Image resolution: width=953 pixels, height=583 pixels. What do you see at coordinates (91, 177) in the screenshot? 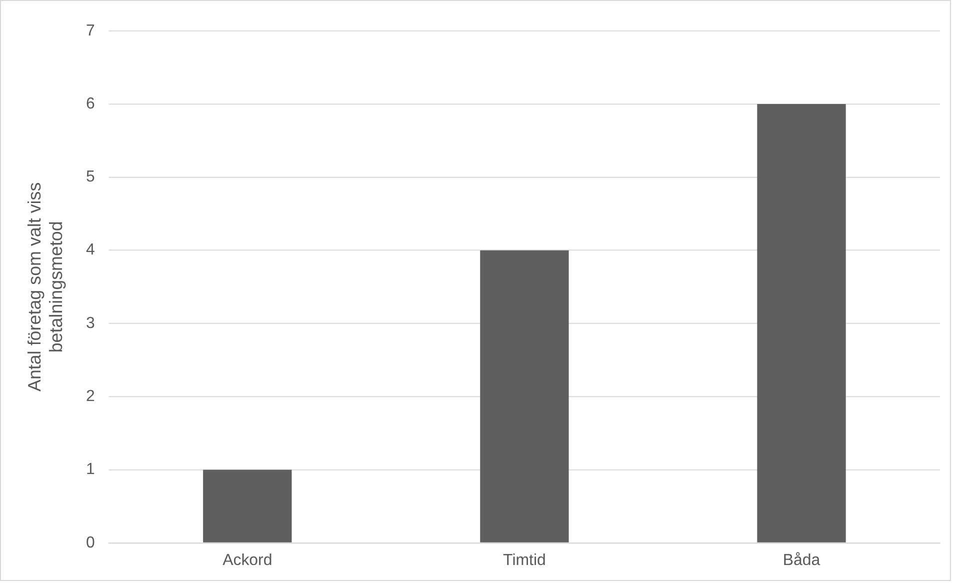
I see `y-tick-label: 5` at bounding box center [91, 177].